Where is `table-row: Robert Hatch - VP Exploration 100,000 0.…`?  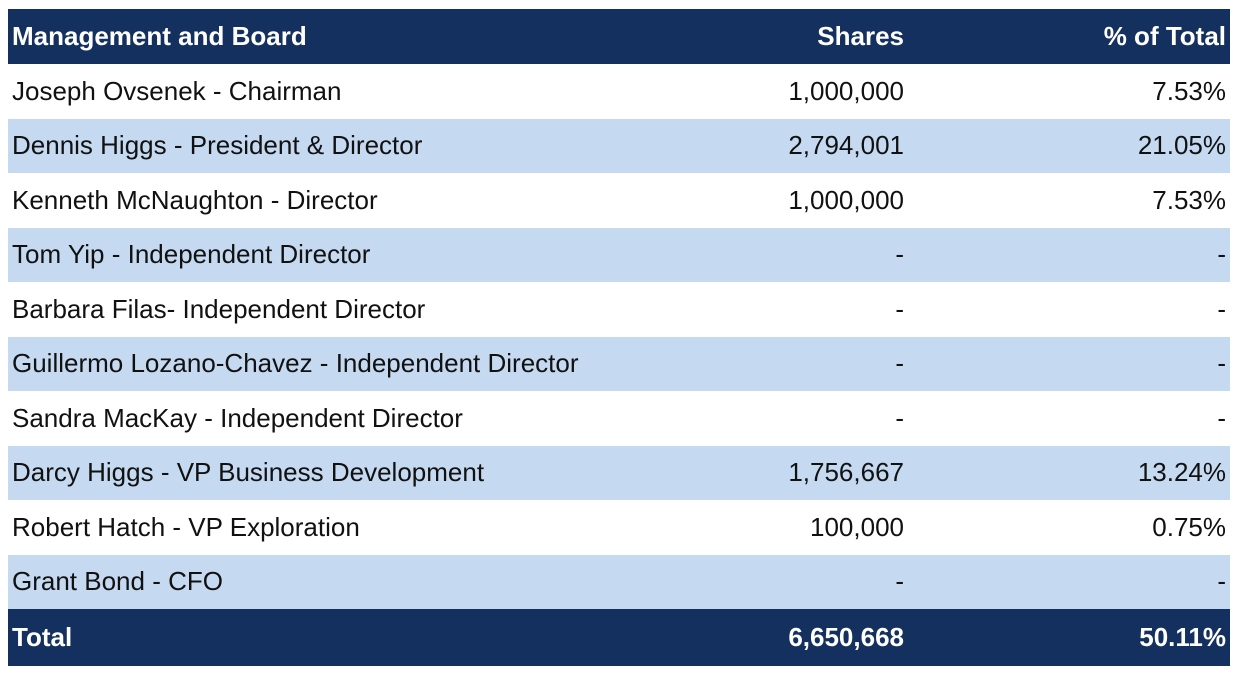
table-row: Robert Hatch - VP Exploration 100,000 0.… is located at coordinates (619, 527).